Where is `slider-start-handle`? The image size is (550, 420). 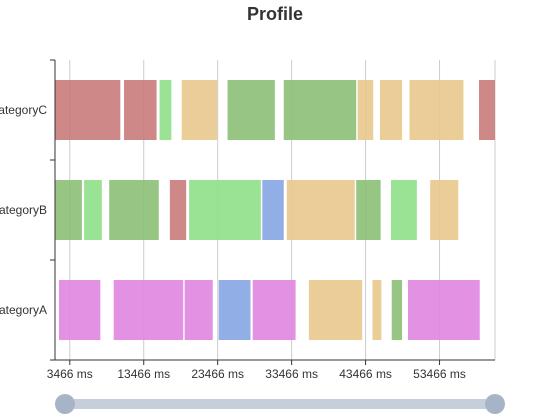 slider-start-handle is located at coordinates (65, 404).